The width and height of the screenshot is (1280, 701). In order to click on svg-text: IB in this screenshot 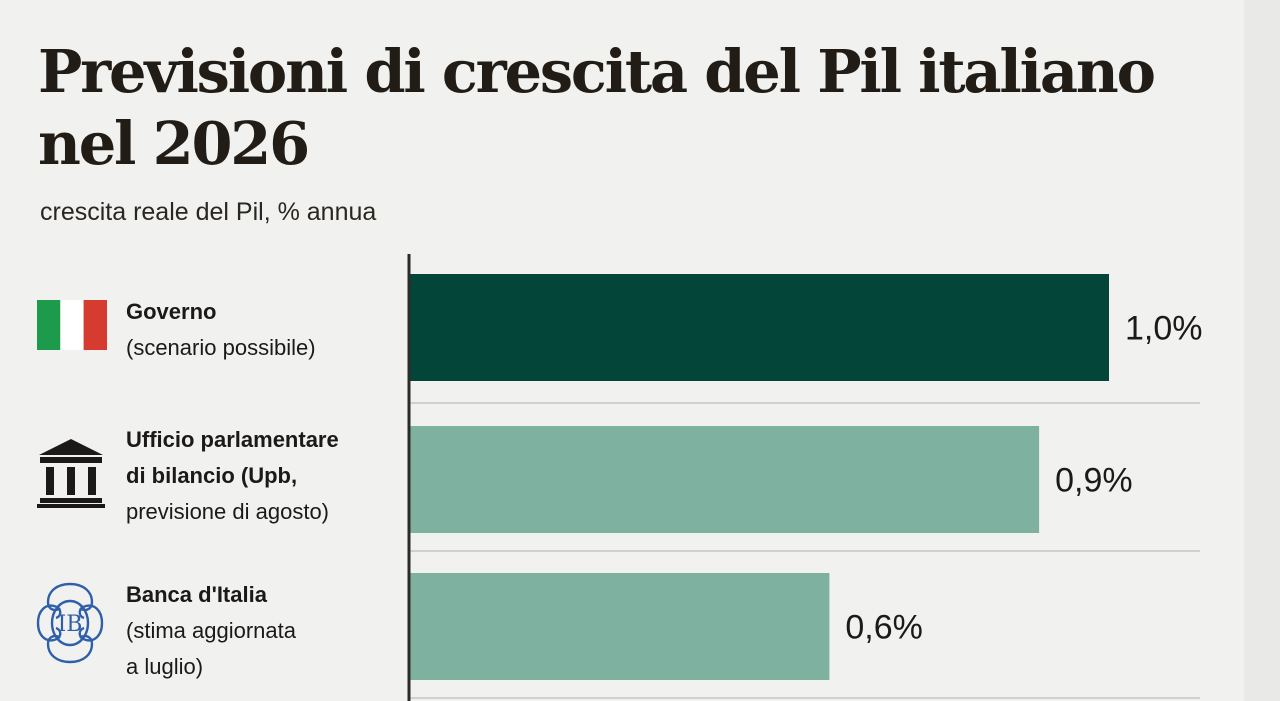, I will do `click(70, 624)`.